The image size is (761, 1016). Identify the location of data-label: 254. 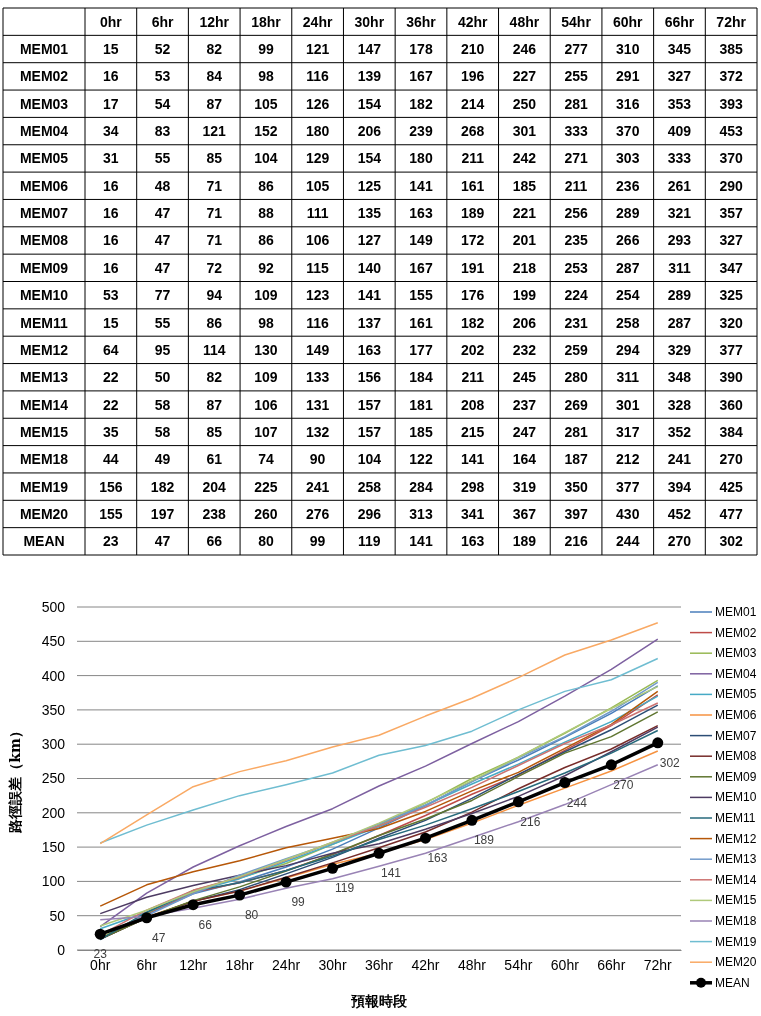
(628, 295).